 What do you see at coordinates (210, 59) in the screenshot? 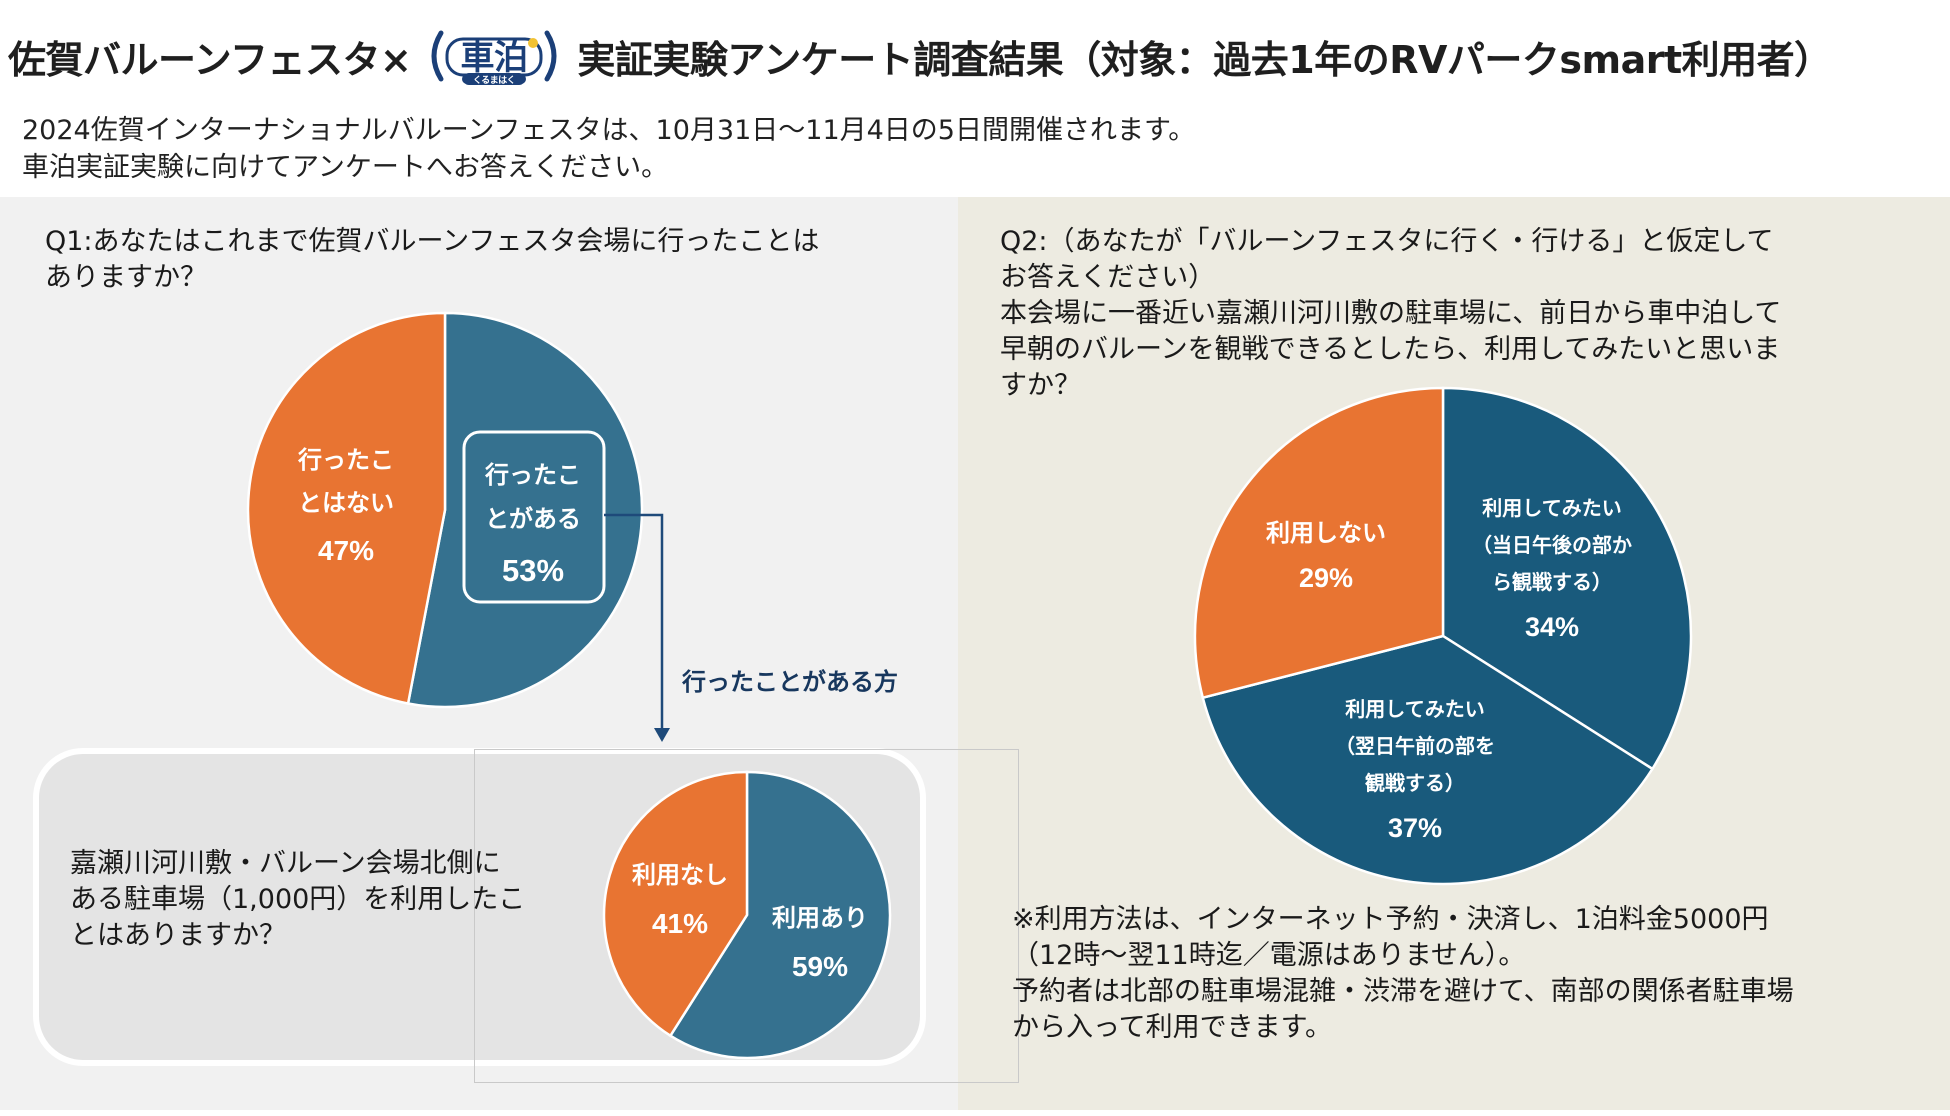
I see `title-left: 佐賀バルーンフェスタ×` at bounding box center [210, 59].